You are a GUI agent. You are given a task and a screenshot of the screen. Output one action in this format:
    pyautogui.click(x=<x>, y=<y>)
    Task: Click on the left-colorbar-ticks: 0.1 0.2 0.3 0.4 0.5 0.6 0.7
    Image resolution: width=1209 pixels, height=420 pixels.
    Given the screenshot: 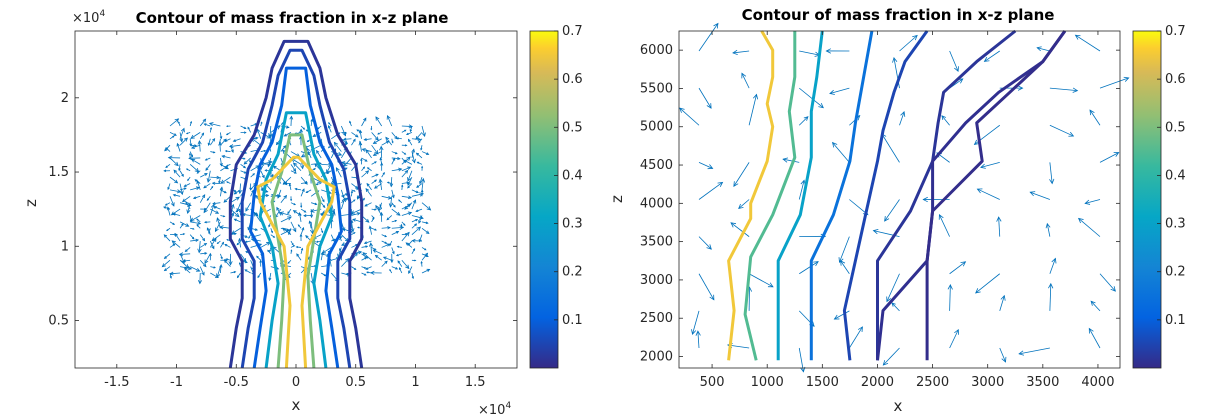 What is the action you would take?
    pyautogui.click(x=568, y=176)
    